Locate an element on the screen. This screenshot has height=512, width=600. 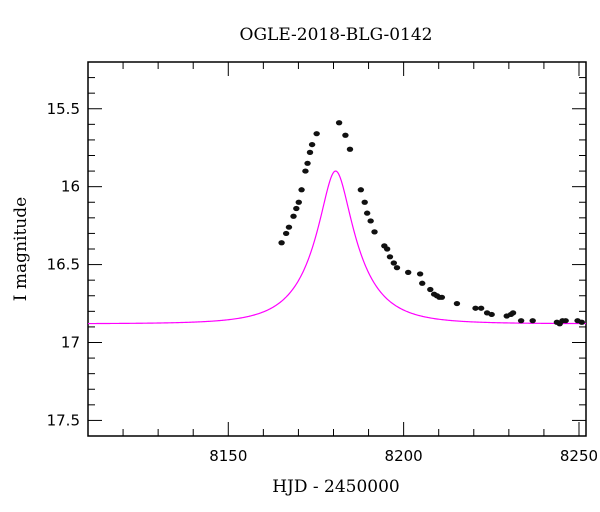
x-tick-label: 8250 is located at coordinates (579, 456).